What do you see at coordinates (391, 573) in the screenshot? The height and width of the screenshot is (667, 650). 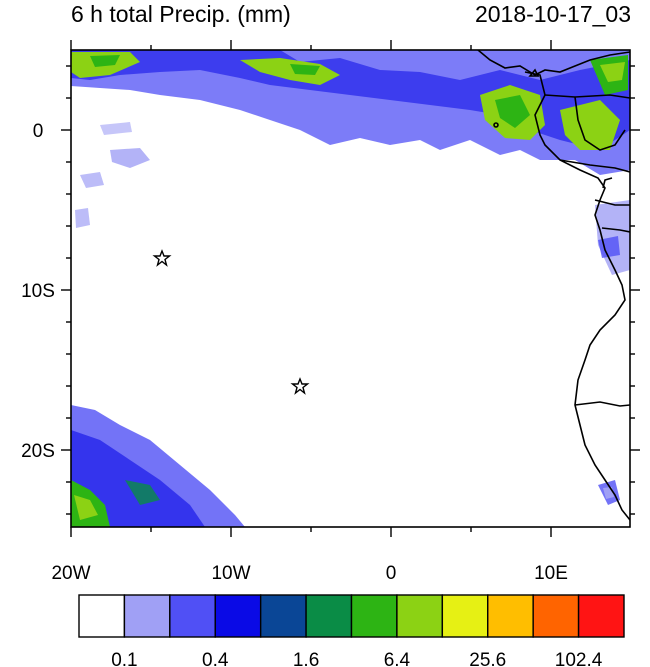 I see `x-tick-label-0: 0` at bounding box center [391, 573].